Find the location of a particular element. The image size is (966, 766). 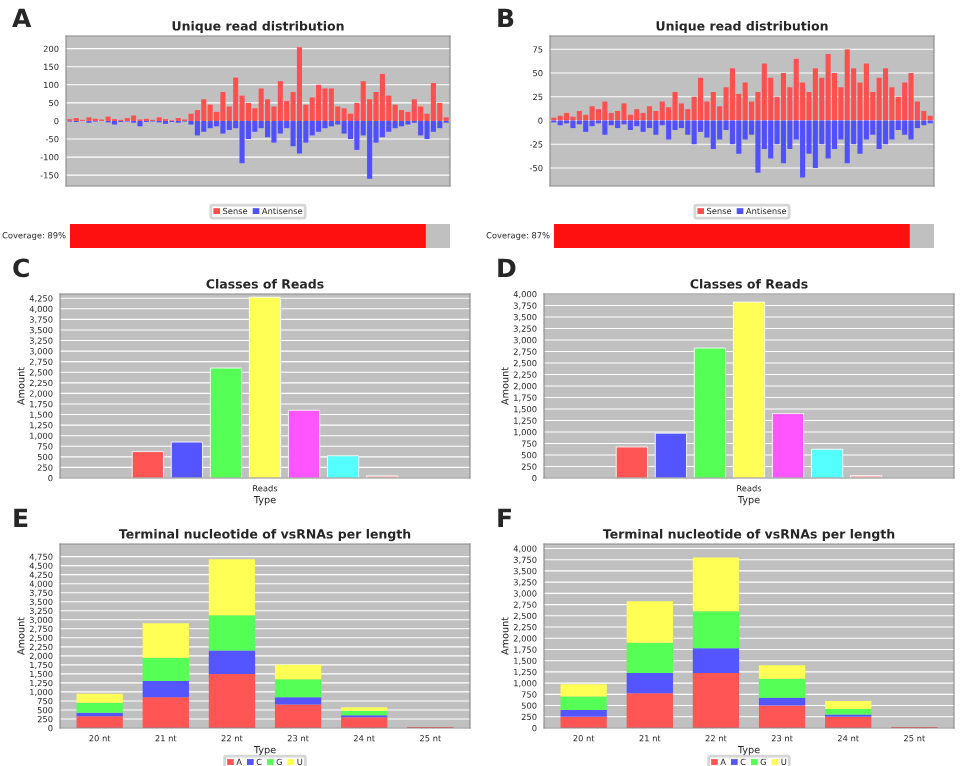

text: F is located at coordinates (504, 517).